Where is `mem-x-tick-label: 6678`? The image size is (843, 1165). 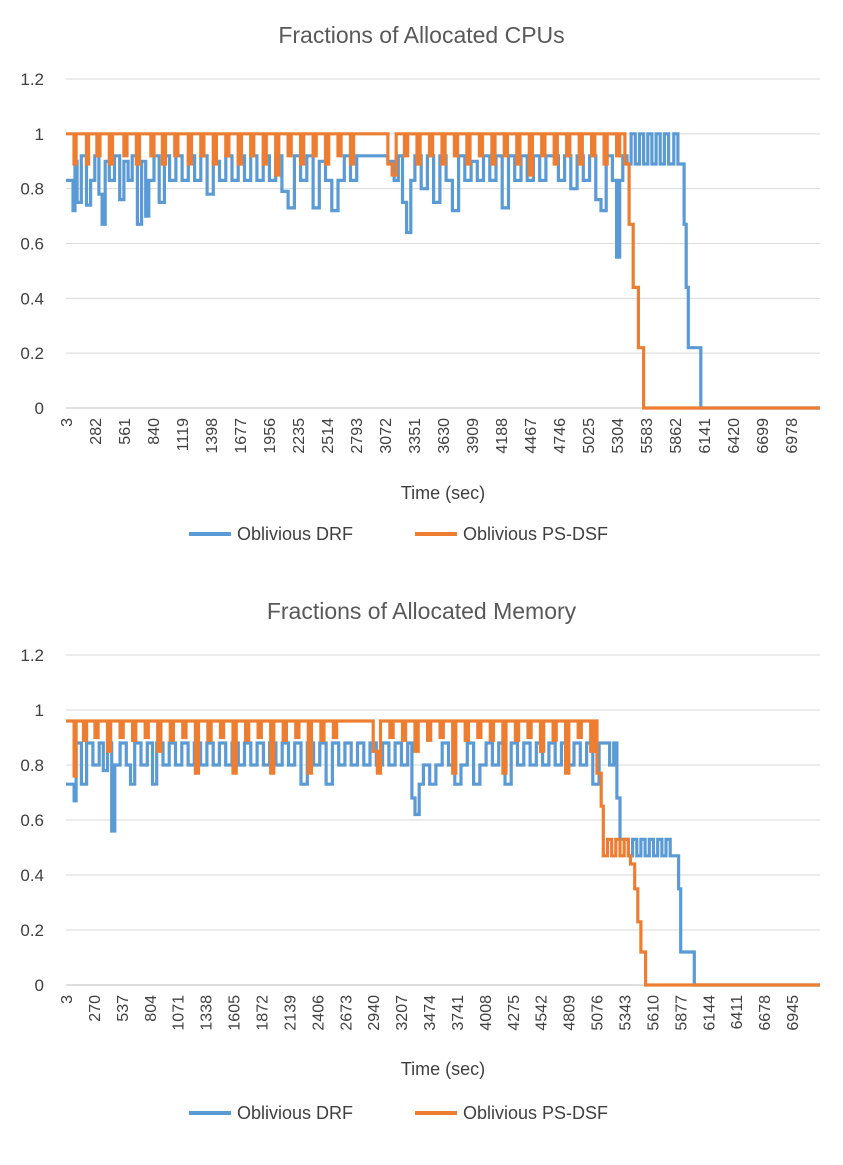
mem-x-tick-label: 6678 is located at coordinates (765, 1013).